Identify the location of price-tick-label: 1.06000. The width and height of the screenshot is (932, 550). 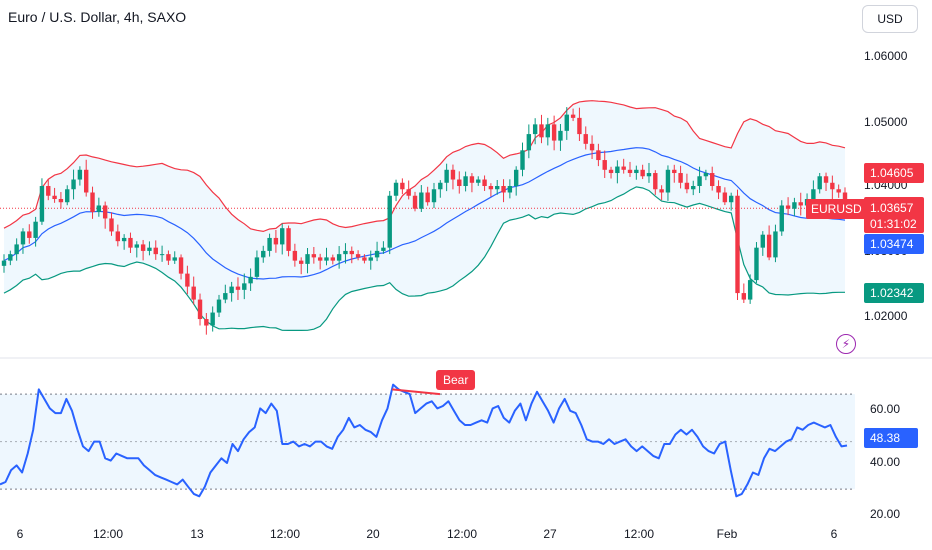
(886, 56).